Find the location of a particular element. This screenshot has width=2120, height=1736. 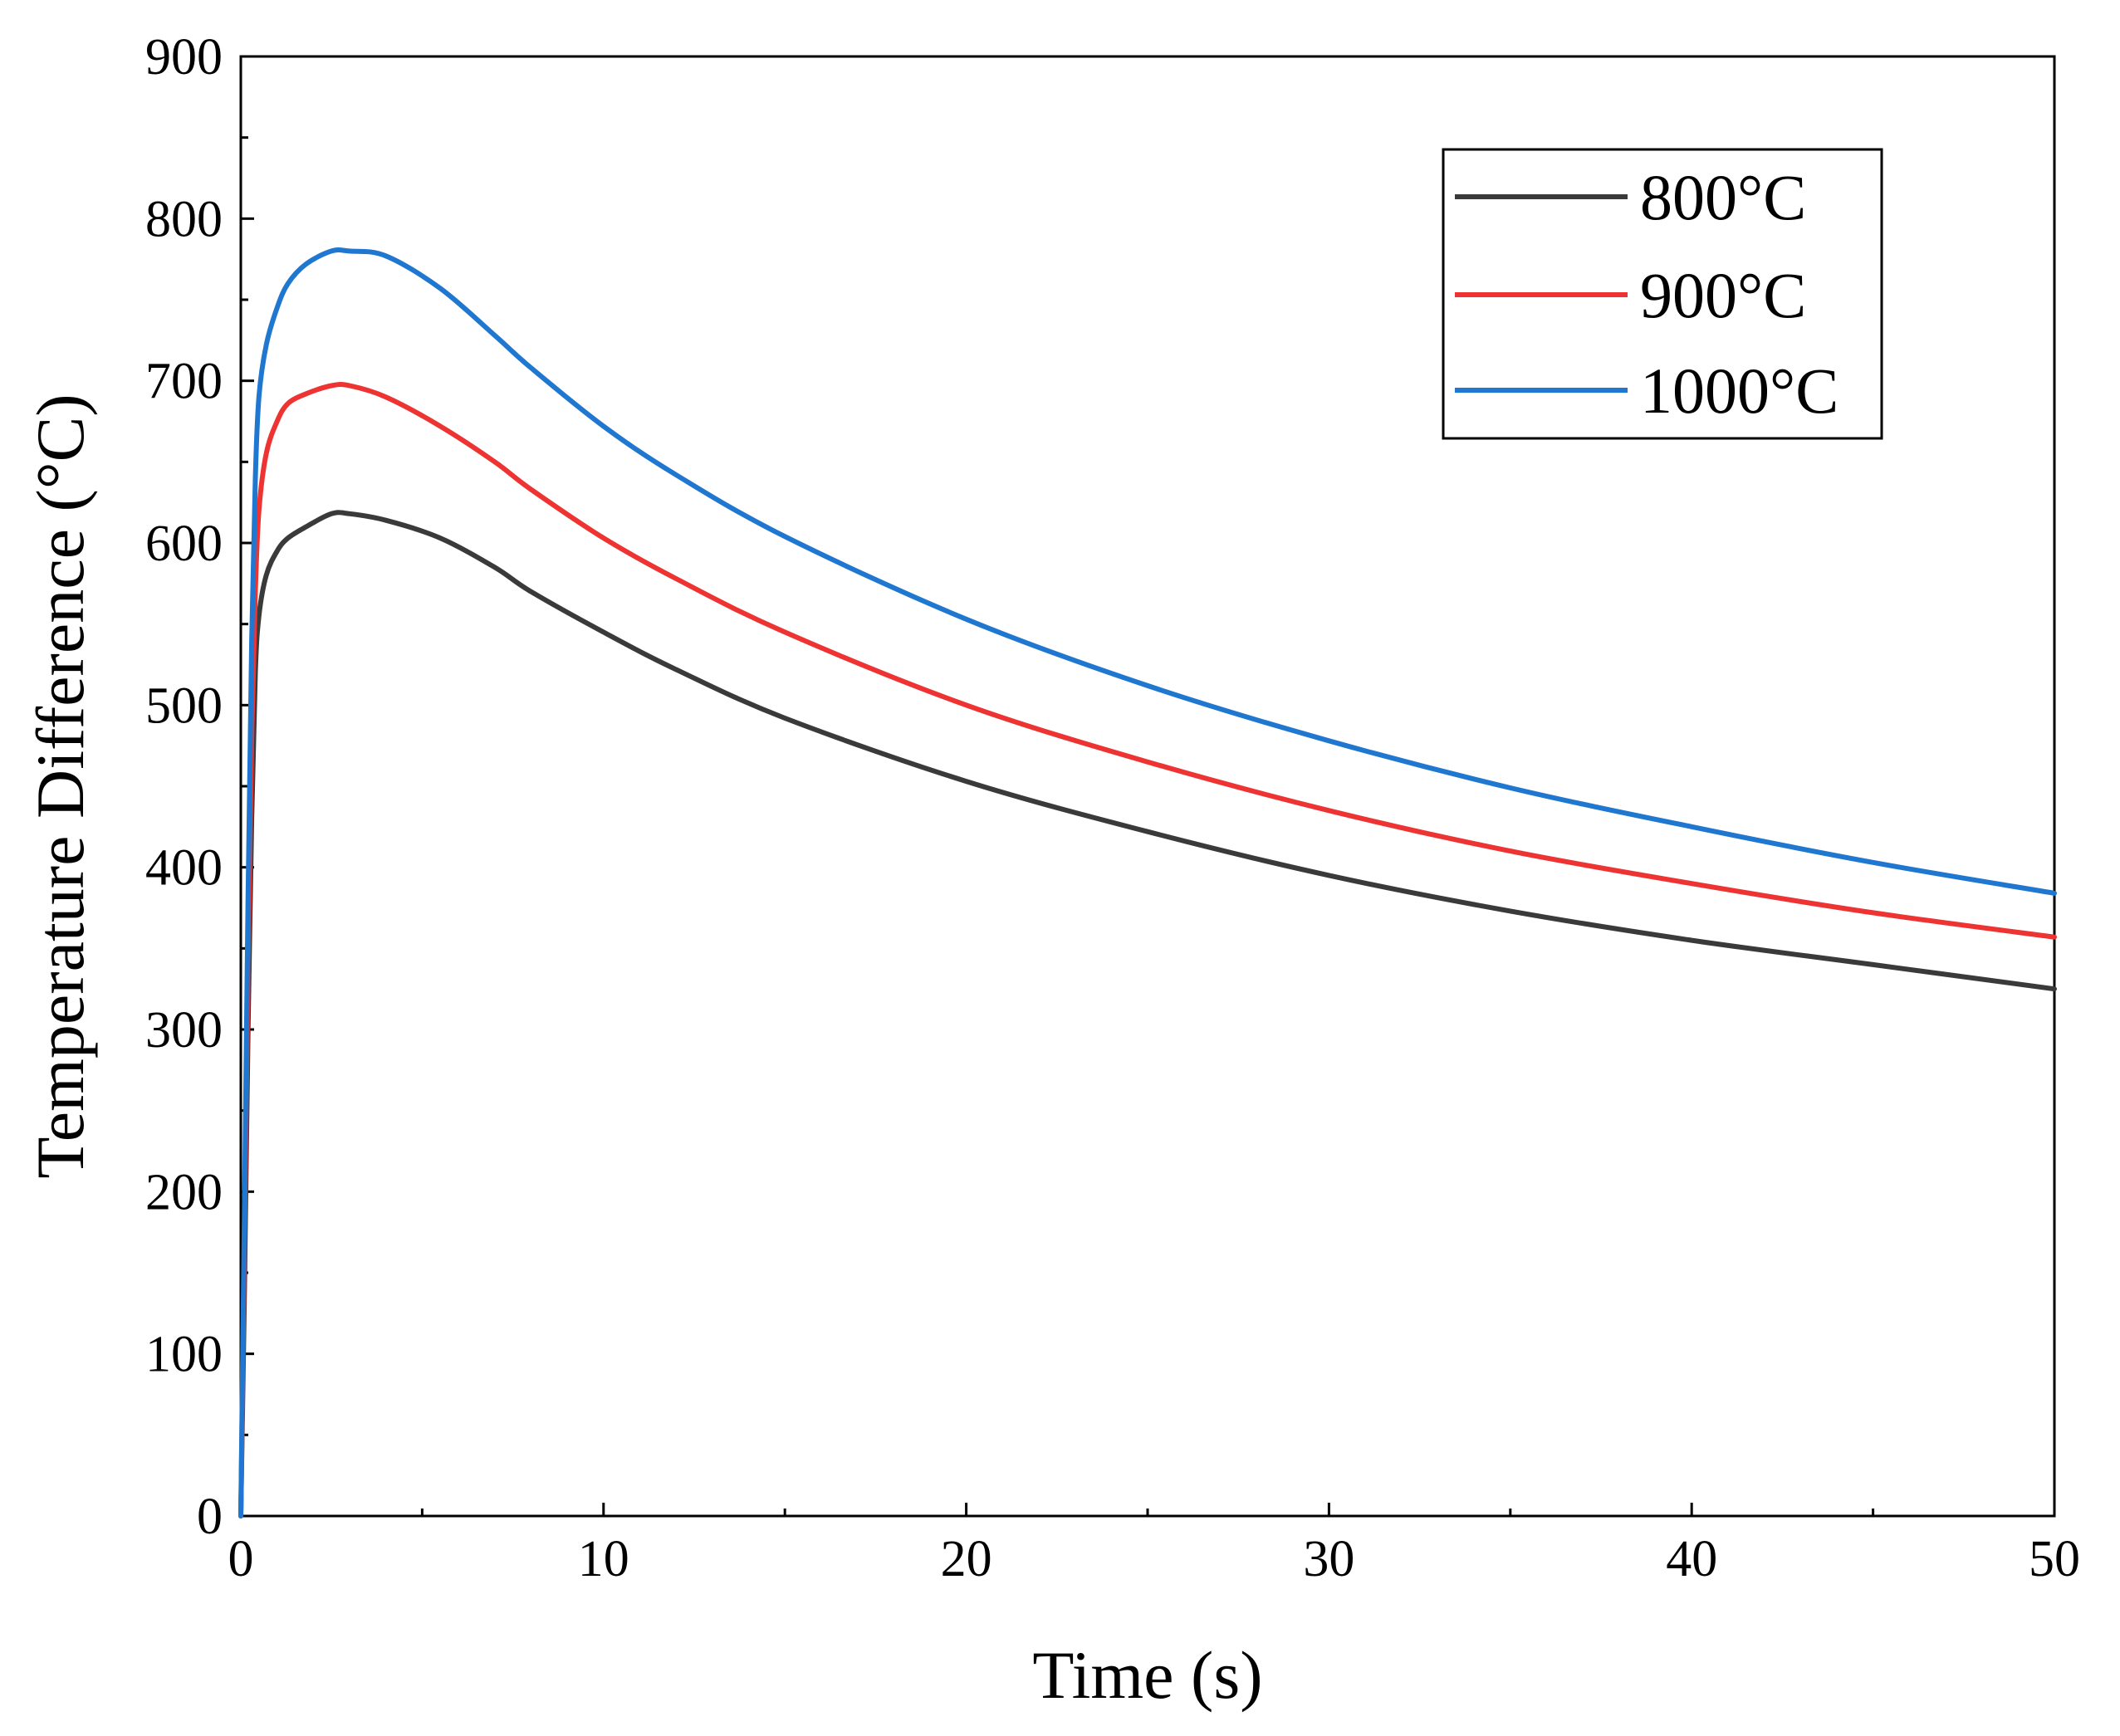

x-tick-label: 40 is located at coordinates (1691, 1559).